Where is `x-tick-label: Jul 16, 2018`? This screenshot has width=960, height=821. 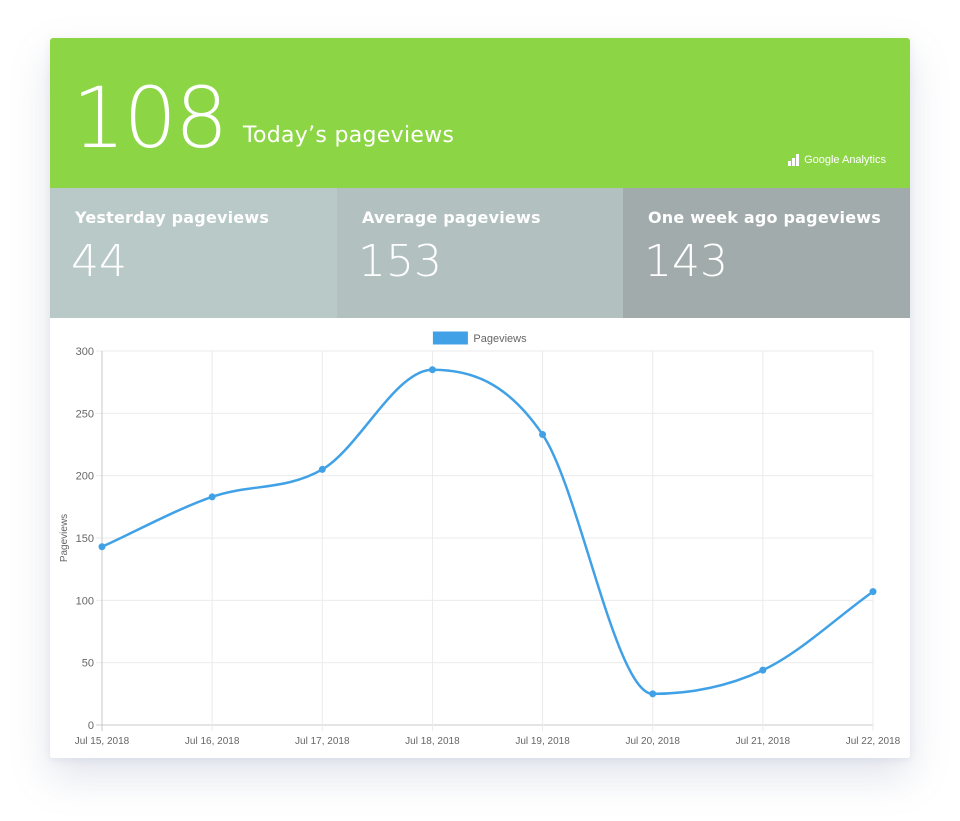 x-tick-label: Jul 16, 2018 is located at coordinates (212, 741).